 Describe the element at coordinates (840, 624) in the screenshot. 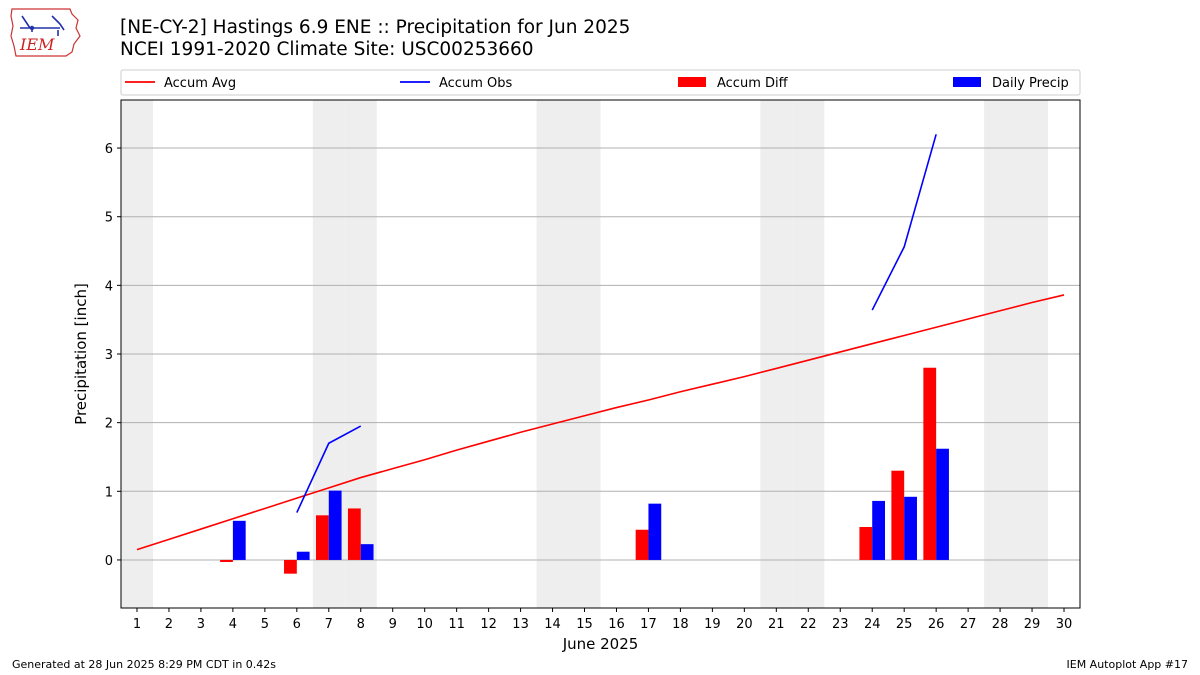

I see `x-tick-label: 23` at that location.